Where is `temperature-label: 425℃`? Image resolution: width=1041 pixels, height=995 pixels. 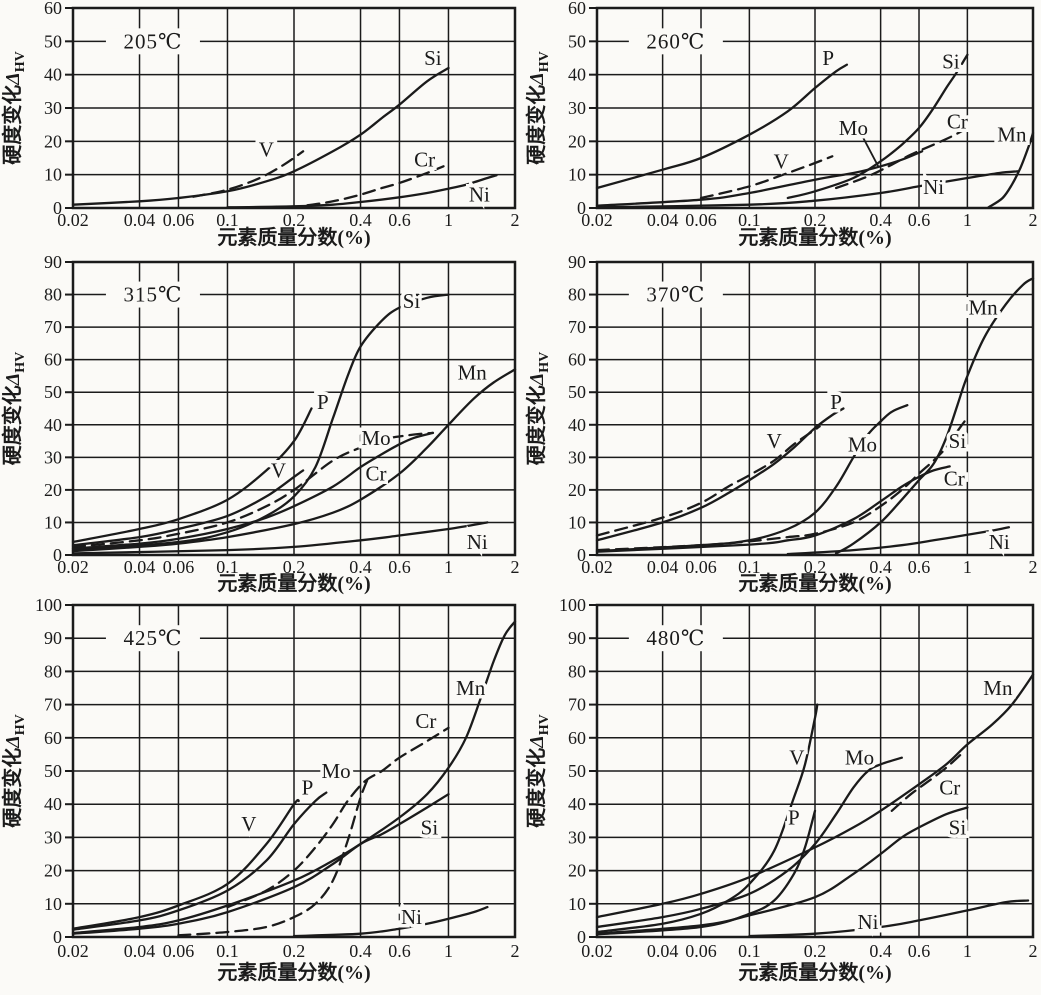 temperature-label: 425℃ is located at coordinates (152, 638).